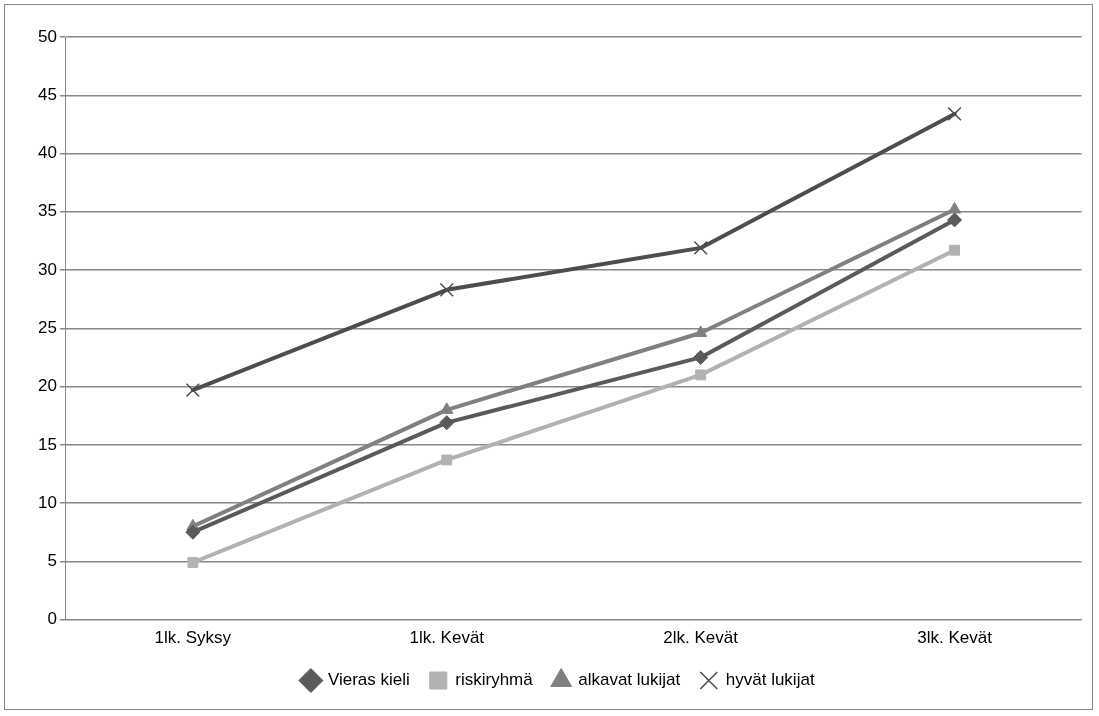 The width and height of the screenshot is (1099, 716). I want to click on y-tick-label: 20, so click(47, 386).